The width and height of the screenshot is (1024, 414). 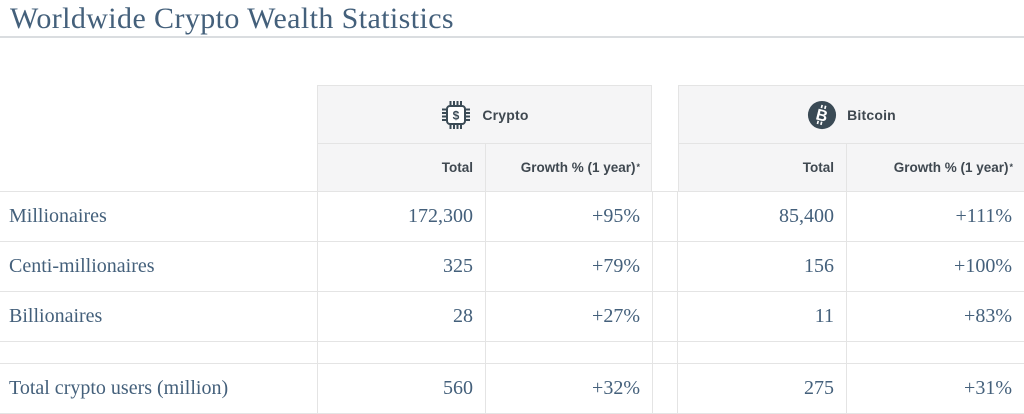 What do you see at coordinates (568, 267) in the screenshot?
I see `crypto-growth-value: +79%` at bounding box center [568, 267].